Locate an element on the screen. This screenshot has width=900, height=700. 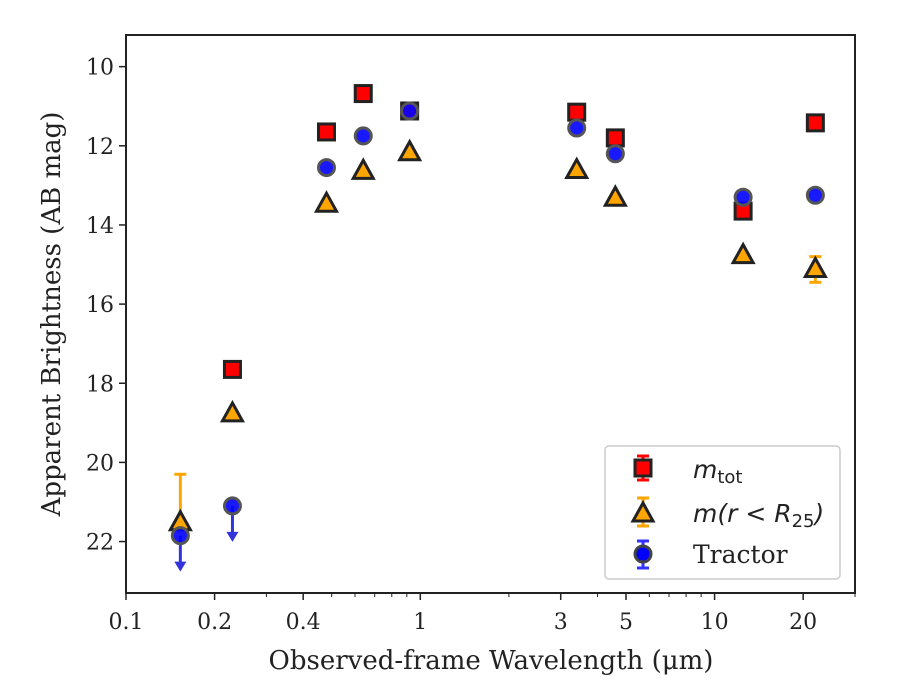
y-tick-label: 14 is located at coordinates (100, 226).